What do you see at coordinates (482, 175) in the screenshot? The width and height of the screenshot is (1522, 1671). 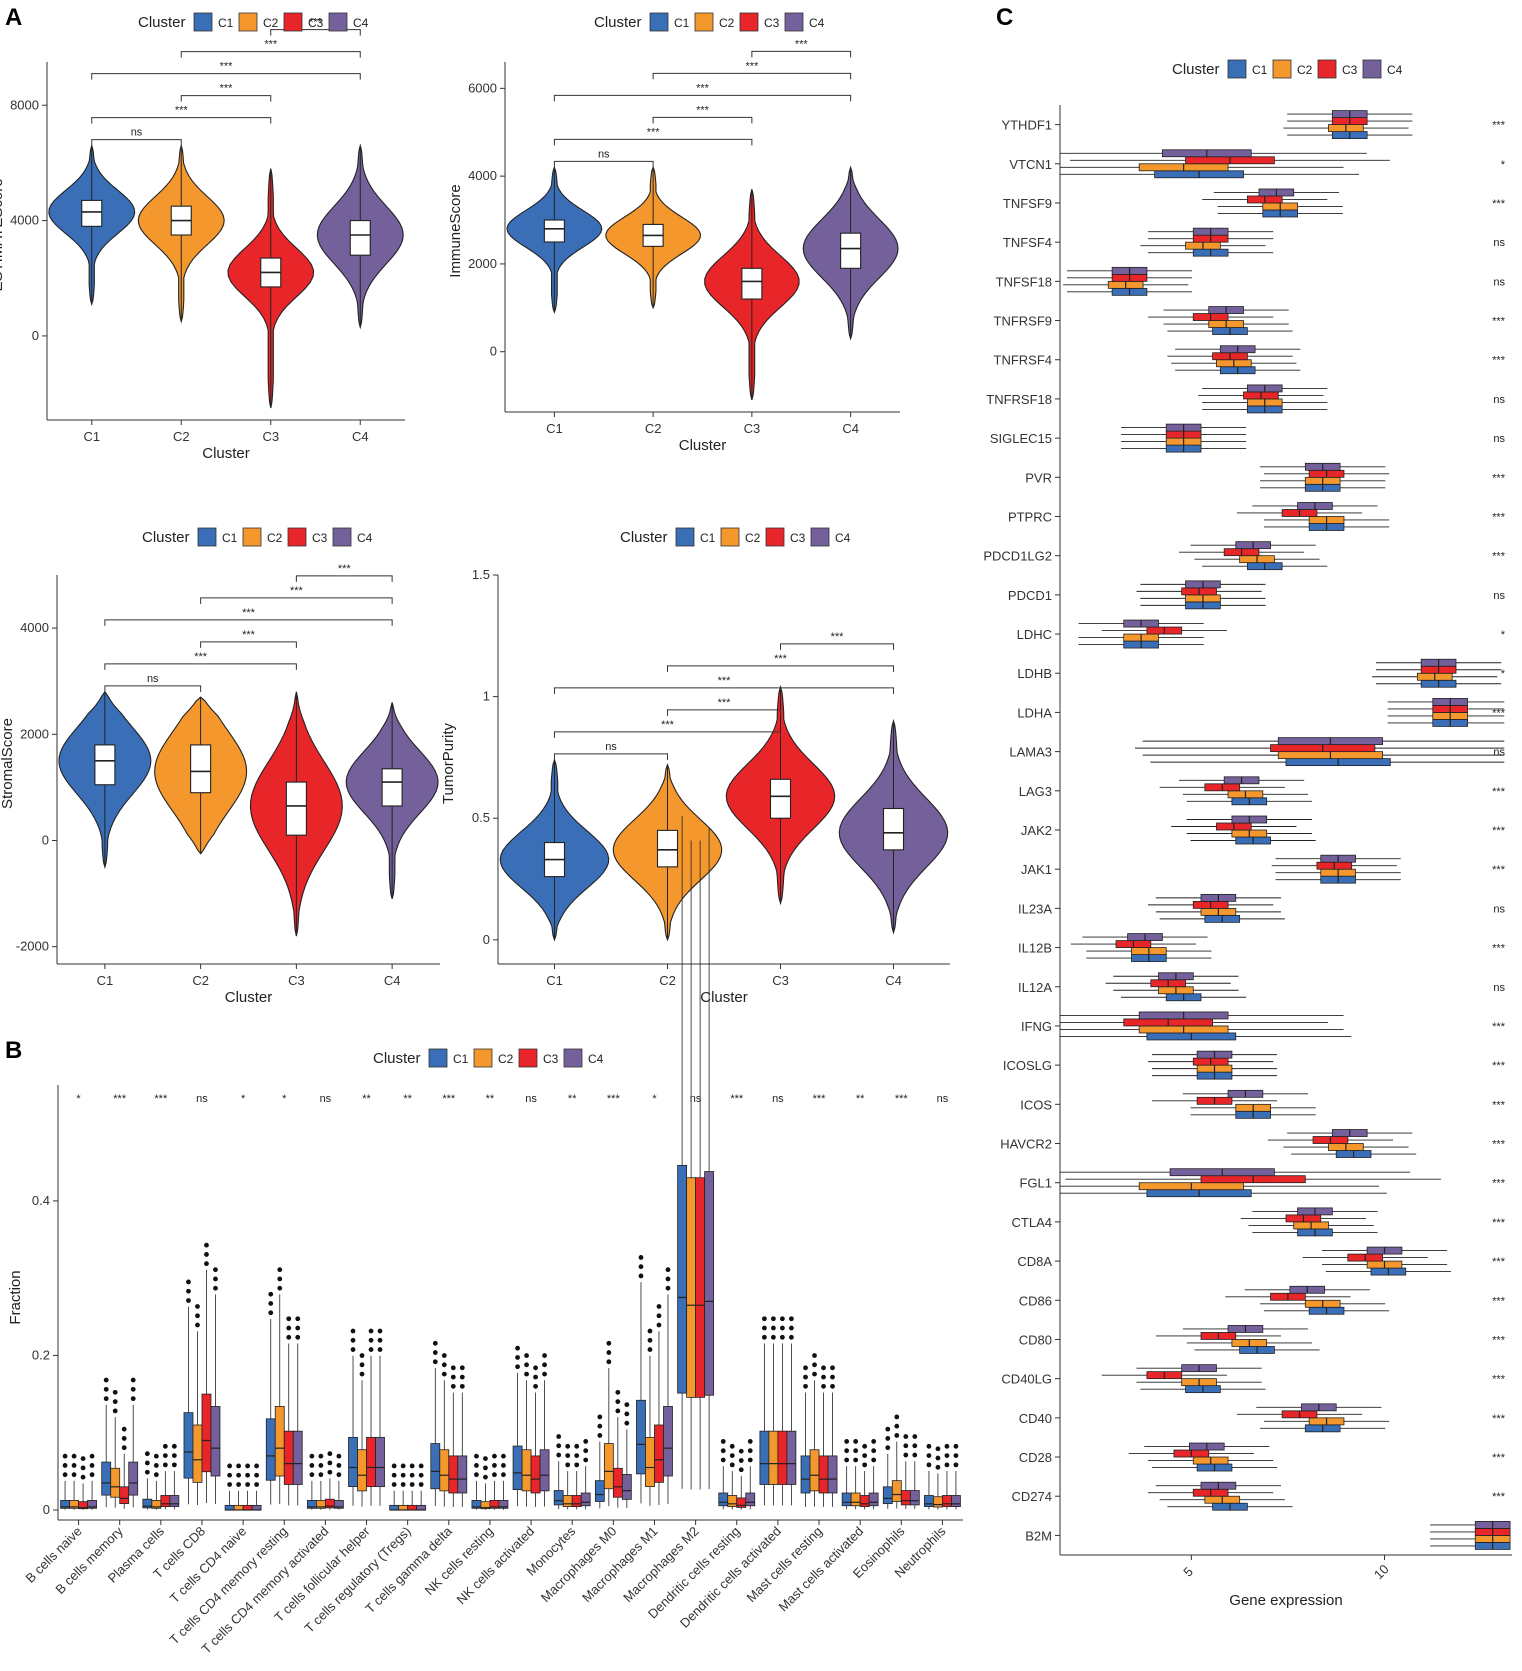 I see `y-tick-label: 4000` at bounding box center [482, 175].